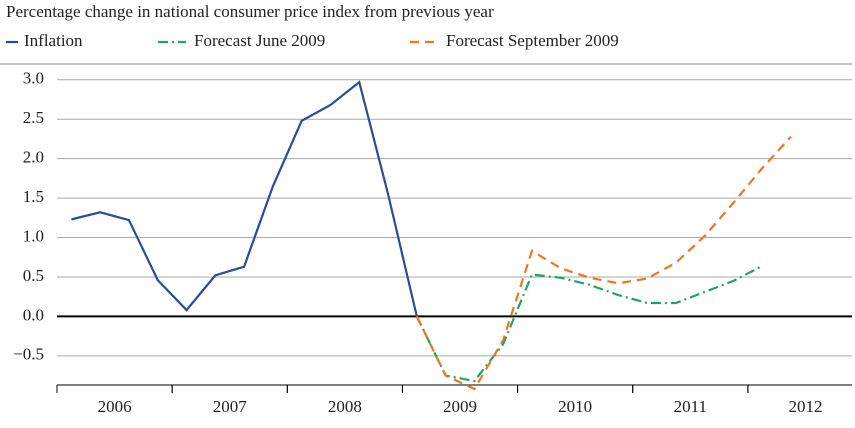  Describe the element at coordinates (575, 406) in the screenshot. I see `x-tick-label: 2010` at that location.